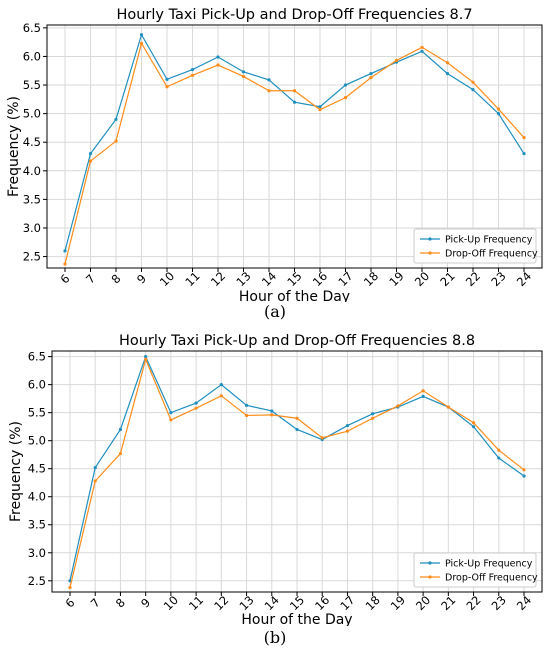 Image resolution: width=550 pixels, height=656 pixels. What do you see at coordinates (145, 602) in the screenshot?
I see `x-tick-label: 9` at bounding box center [145, 602].